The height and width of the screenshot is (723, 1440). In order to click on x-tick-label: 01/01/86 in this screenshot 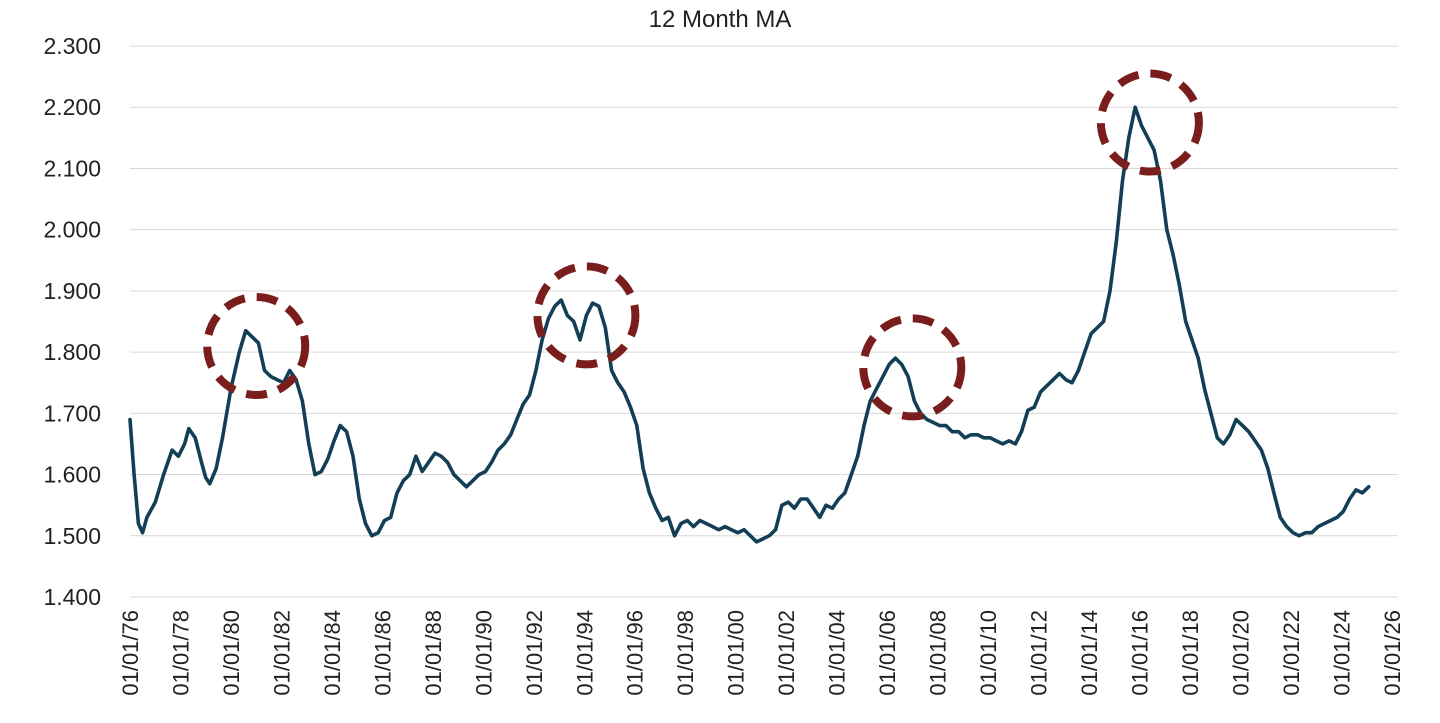, I will do `click(382, 653)`.